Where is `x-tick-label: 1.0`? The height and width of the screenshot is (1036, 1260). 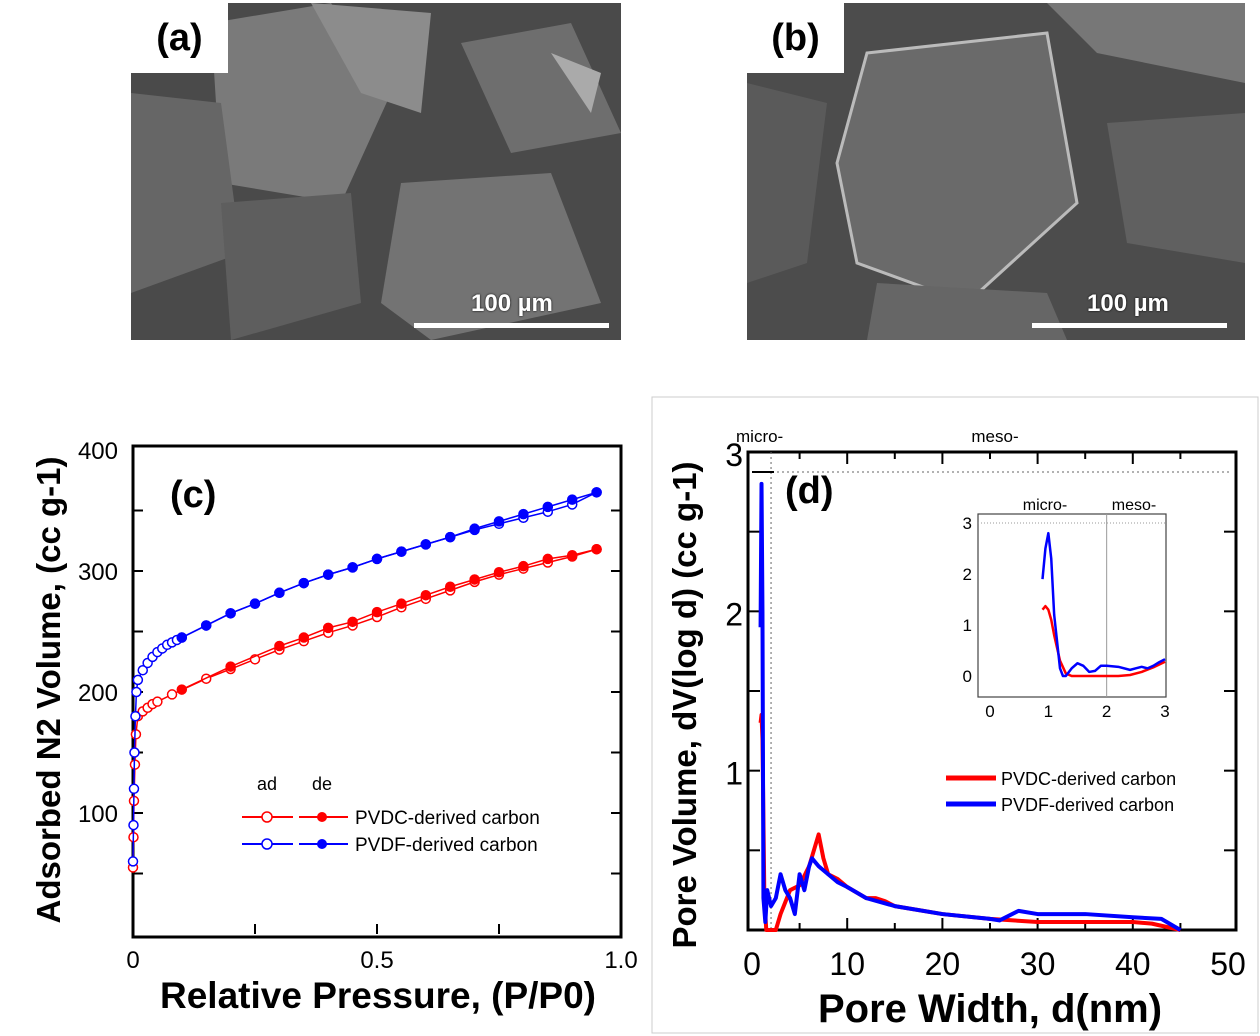 x-tick-label: 1.0 is located at coordinates (620, 960).